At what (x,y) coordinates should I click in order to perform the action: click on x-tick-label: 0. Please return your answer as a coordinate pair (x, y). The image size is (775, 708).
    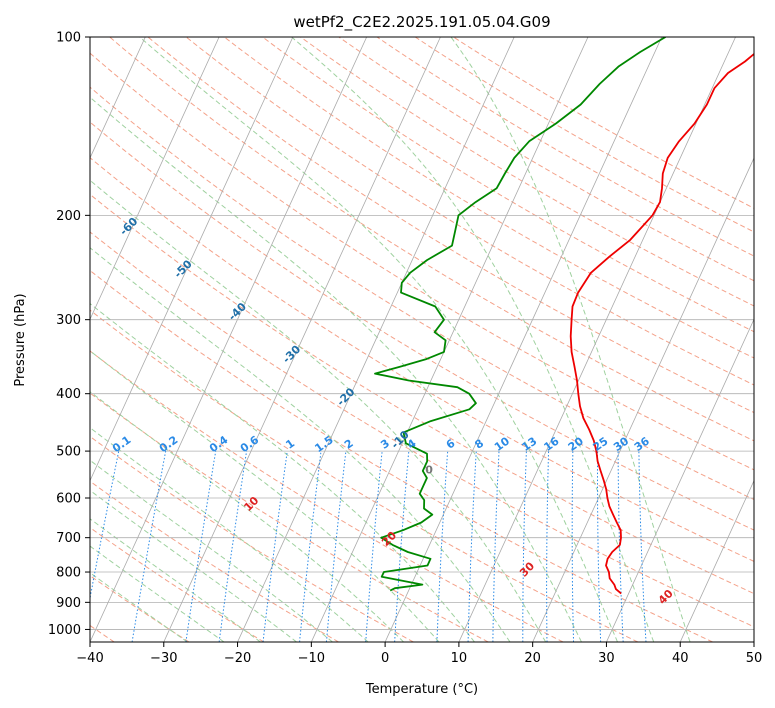
    Looking at the image, I should click on (385, 658).